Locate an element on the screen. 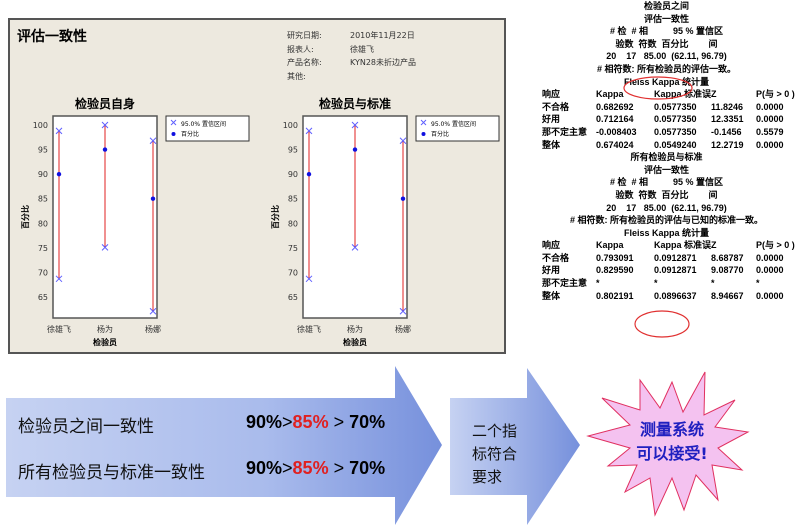 The width and height of the screenshot is (803, 525). y-tick-label: 85 is located at coordinates (293, 199).